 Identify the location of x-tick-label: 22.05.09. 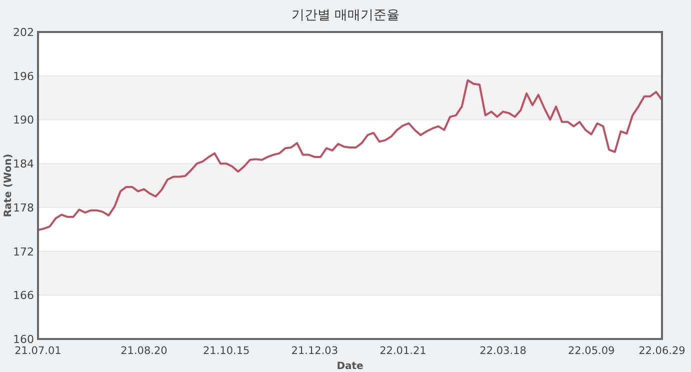
(591, 351).